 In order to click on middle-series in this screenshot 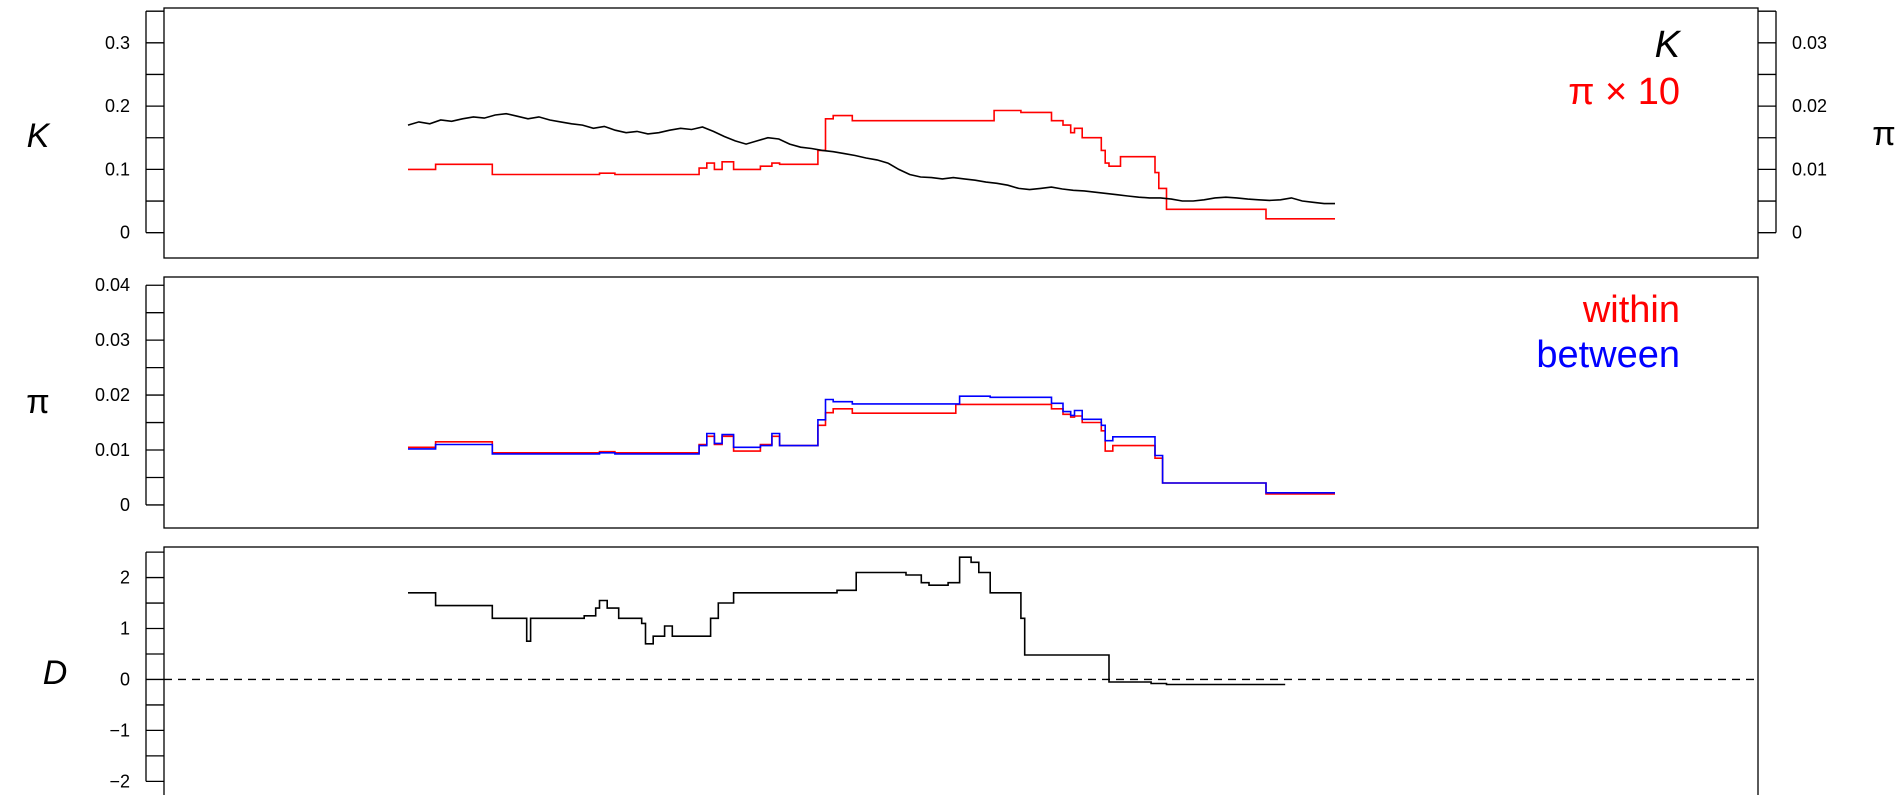, I will do `click(871, 445)`.